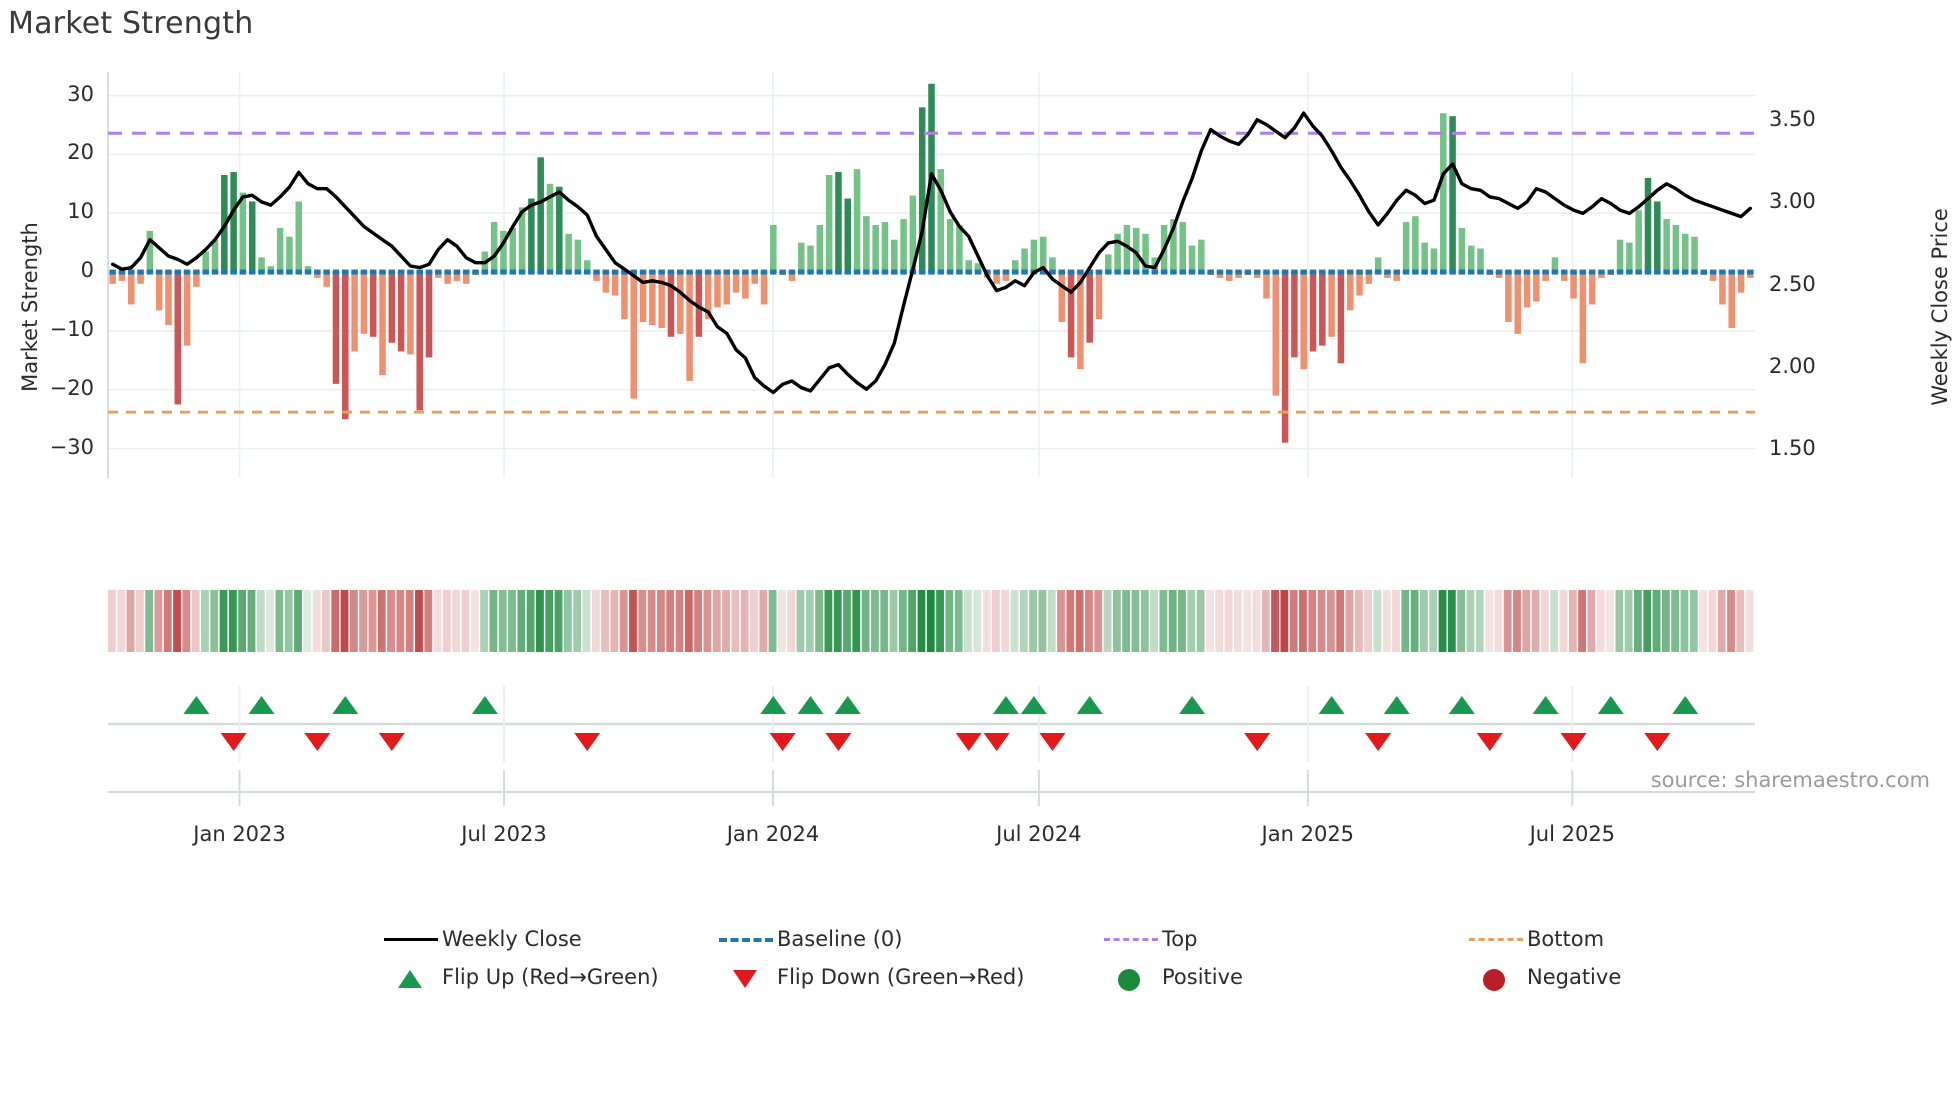 The image size is (1960, 1106). What do you see at coordinates (80, 211) in the screenshot?
I see `y-axis-left-tick: 10` at bounding box center [80, 211].